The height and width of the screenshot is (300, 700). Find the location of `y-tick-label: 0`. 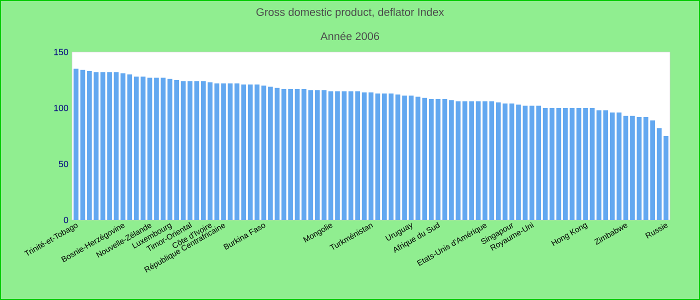

y-tick-label: 0 is located at coordinates (66, 220).